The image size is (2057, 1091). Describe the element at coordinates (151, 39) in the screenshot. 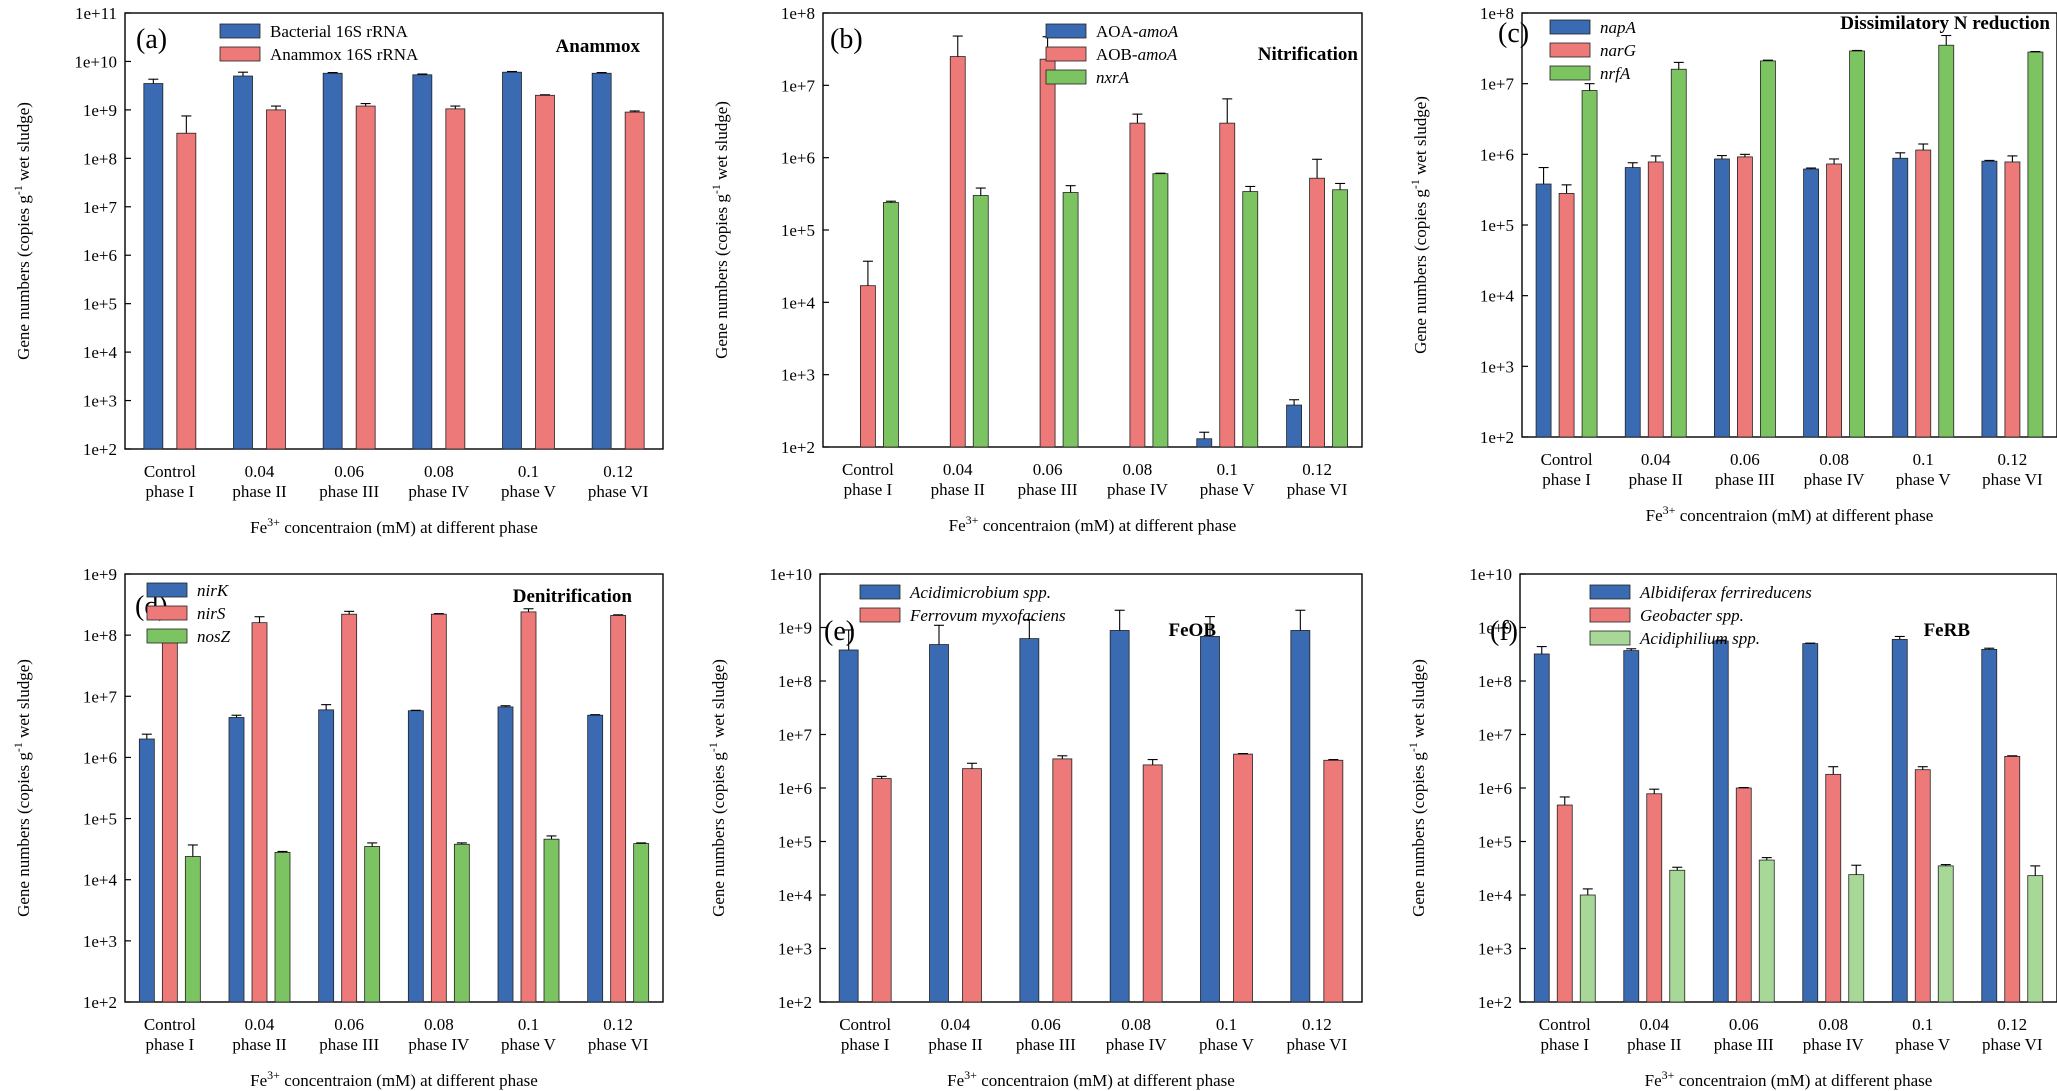

I see `panel-label: (a)` at that location.